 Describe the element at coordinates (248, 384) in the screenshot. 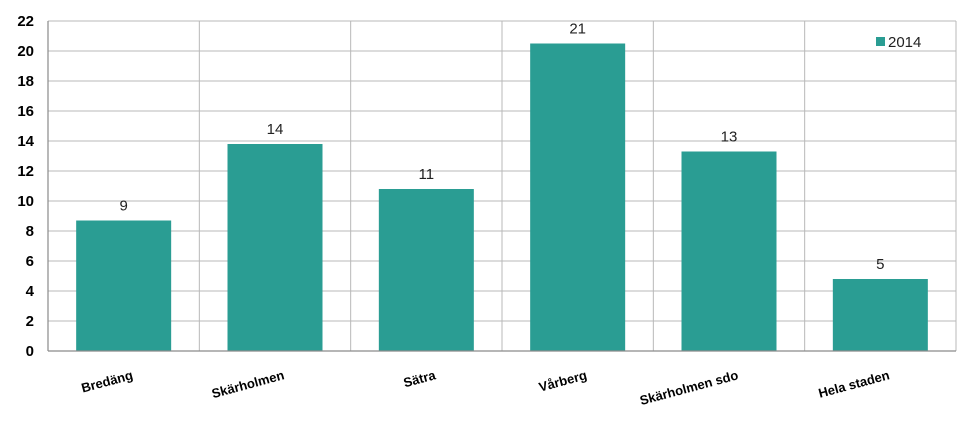

I see `x-tick-label: Skärholmen` at that location.